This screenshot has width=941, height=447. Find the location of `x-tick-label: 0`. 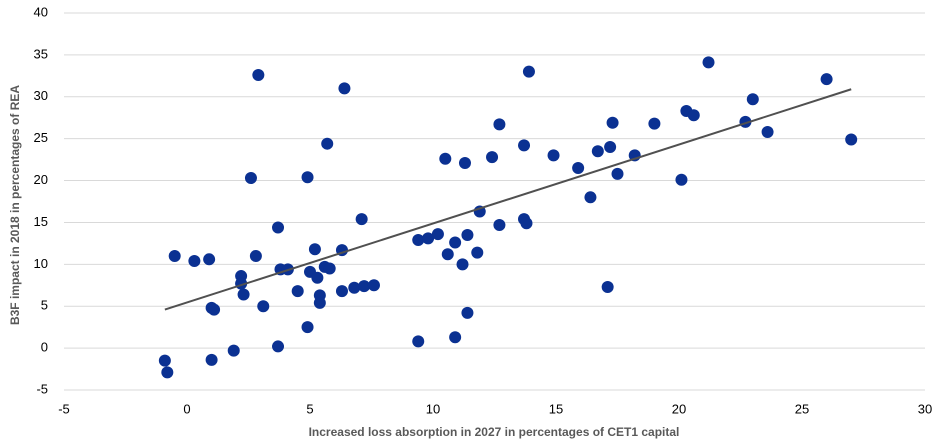

x-tick-label: 0 is located at coordinates (186, 408).